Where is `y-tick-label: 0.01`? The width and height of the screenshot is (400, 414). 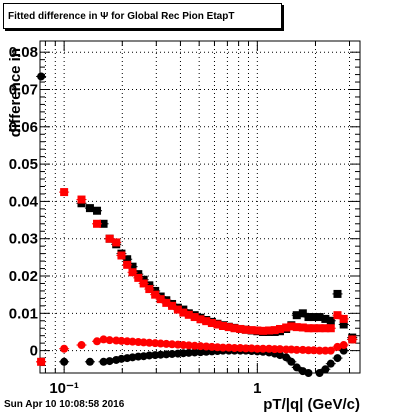 y-tick-label: 0.01 is located at coordinates (23, 313).